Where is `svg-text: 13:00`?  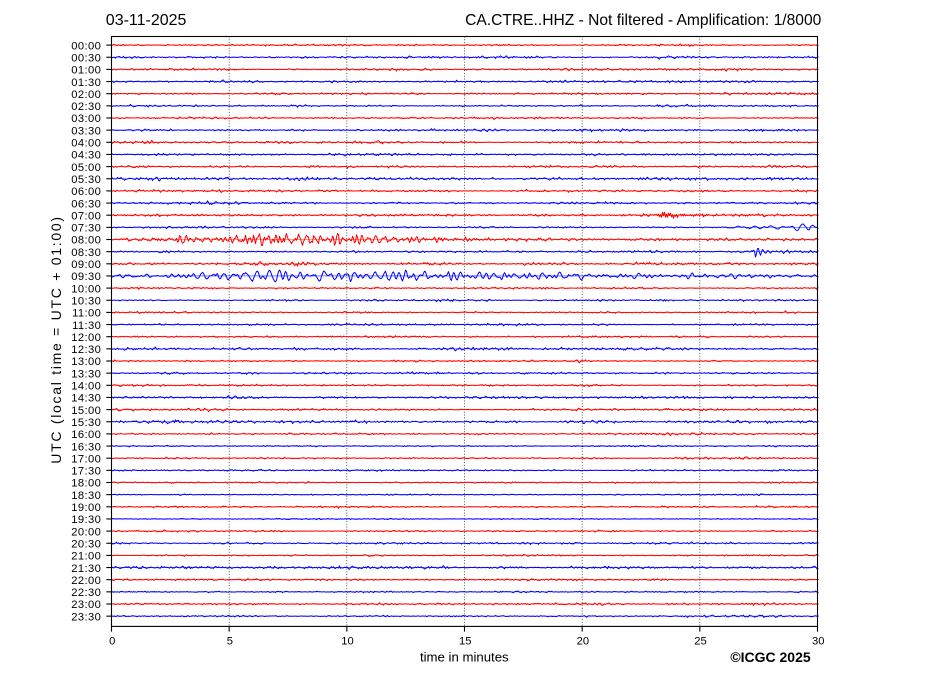 svg-text: 13:00 is located at coordinates (86, 362).